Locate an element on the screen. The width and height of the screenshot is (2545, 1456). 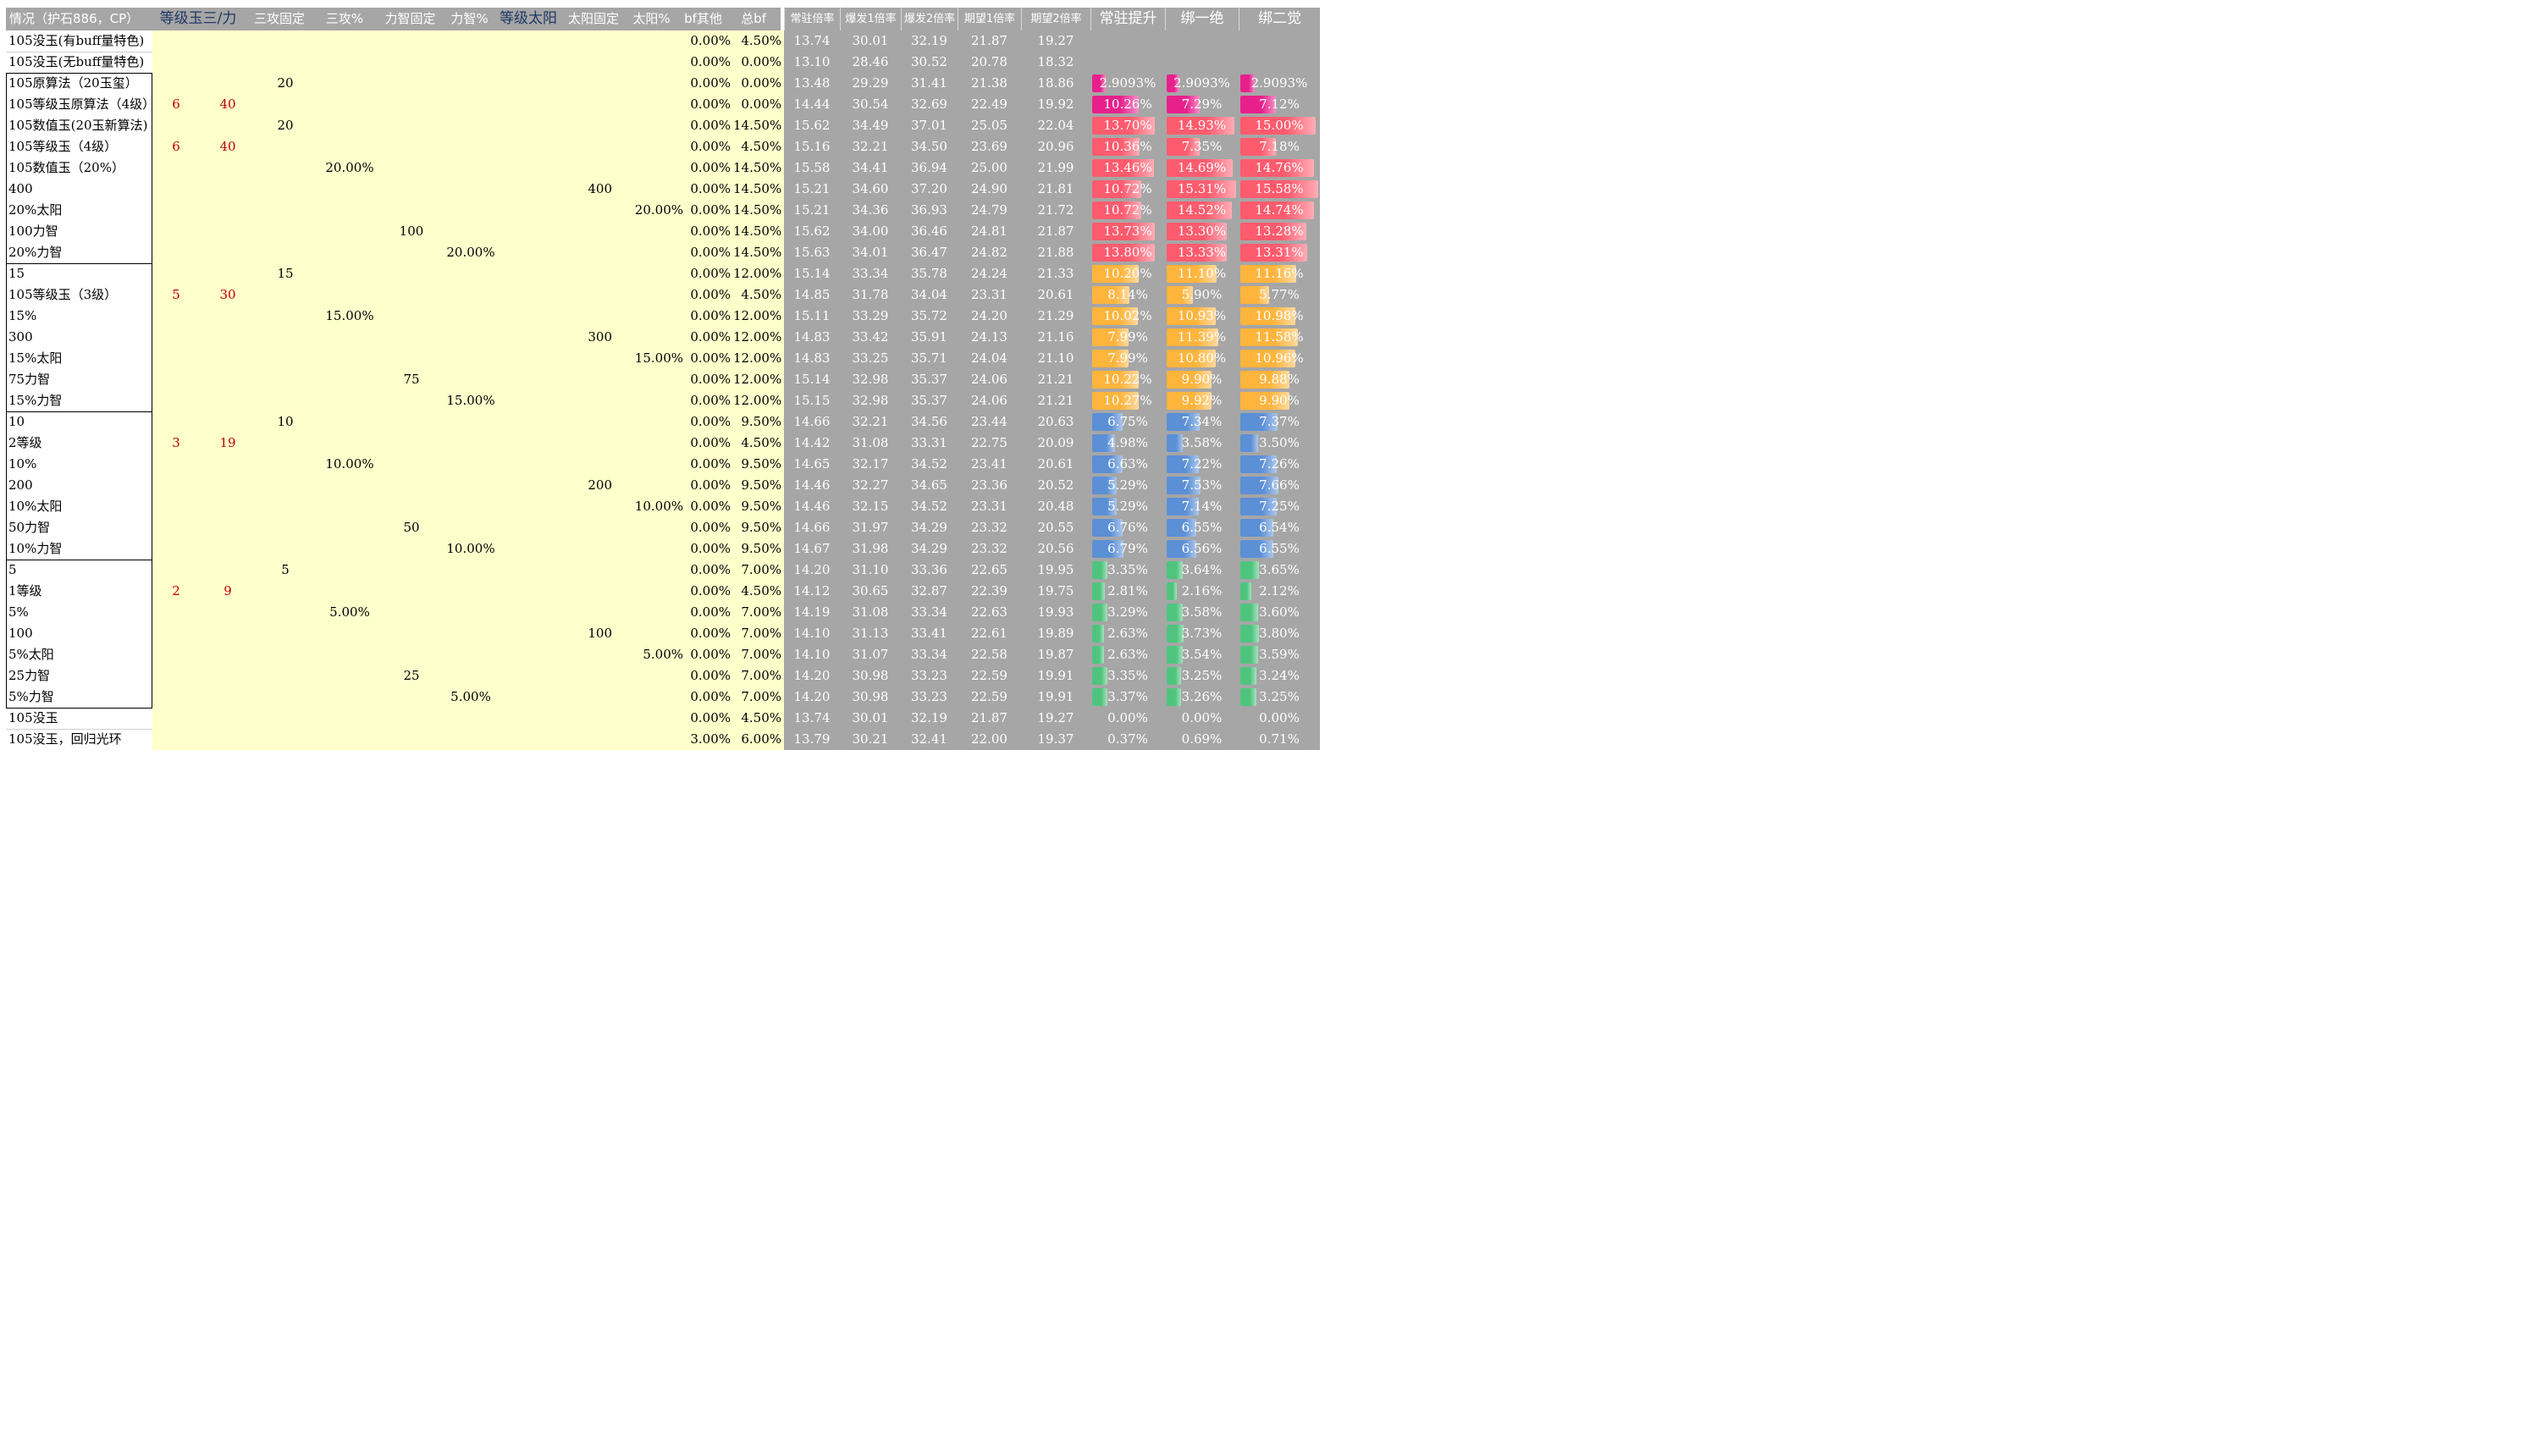
exp1-mult-cell: 22.59 is located at coordinates (990, 697).